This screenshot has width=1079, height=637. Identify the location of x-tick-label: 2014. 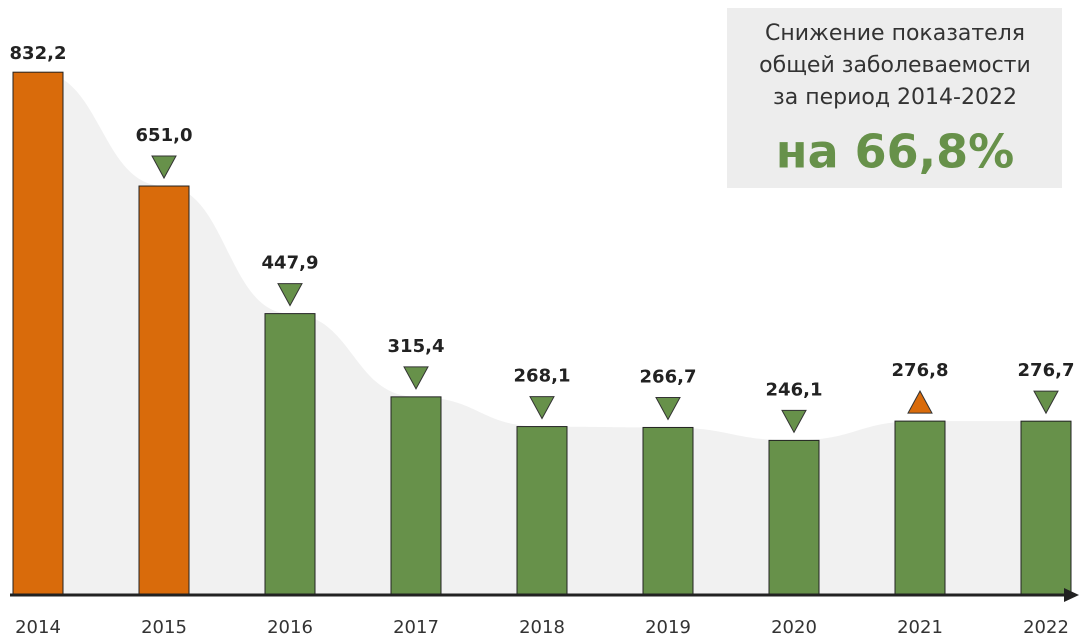
(38, 627).